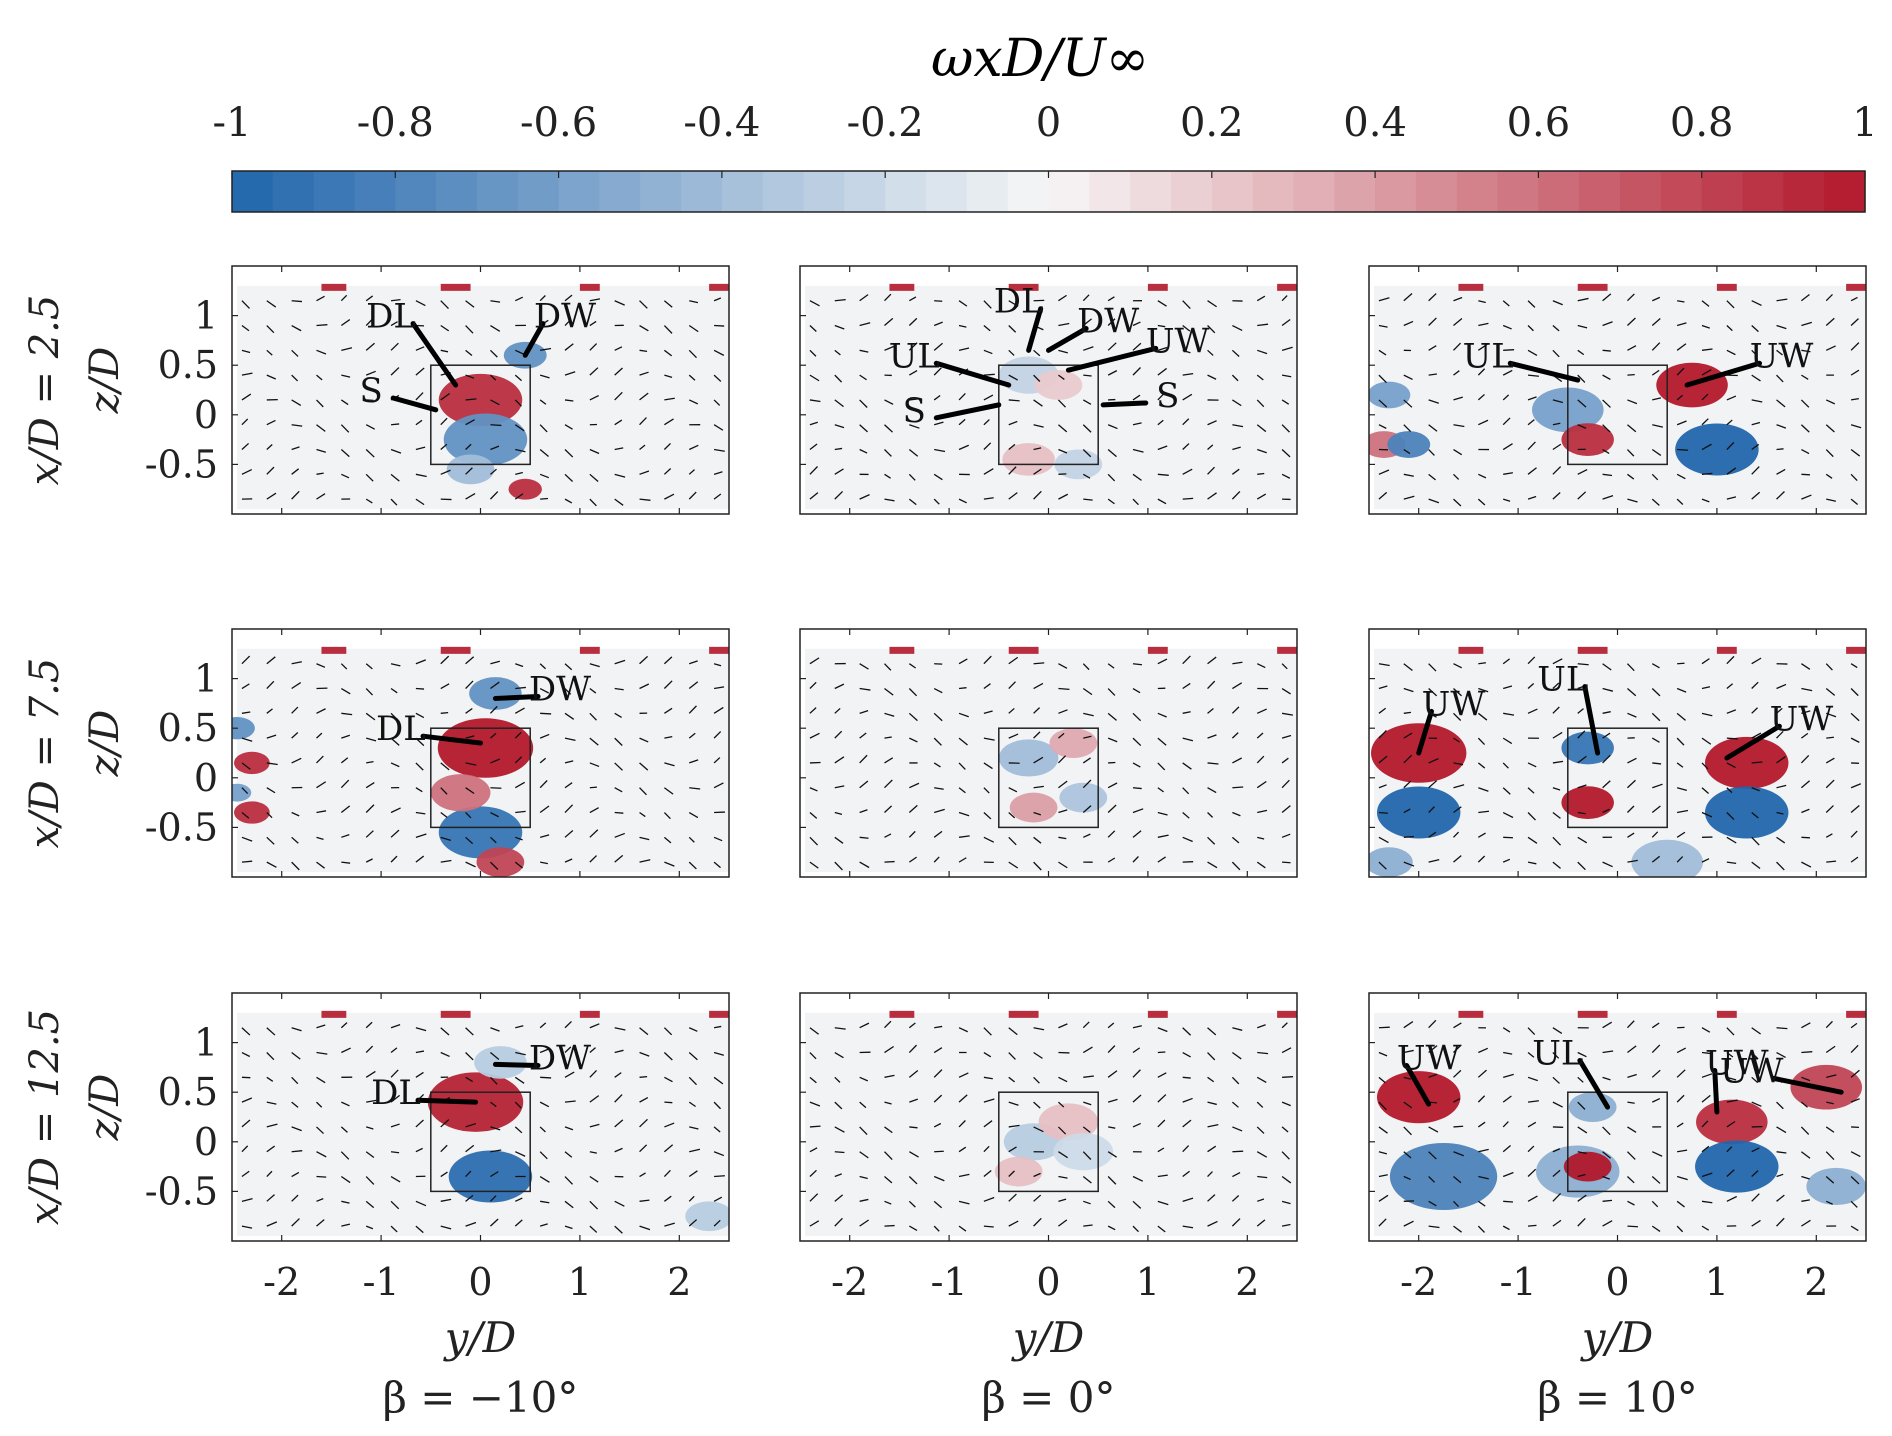 The image size is (1892, 1436). Describe the element at coordinates (480, 1282) in the screenshot. I see `x-tick-label: 0` at that location.